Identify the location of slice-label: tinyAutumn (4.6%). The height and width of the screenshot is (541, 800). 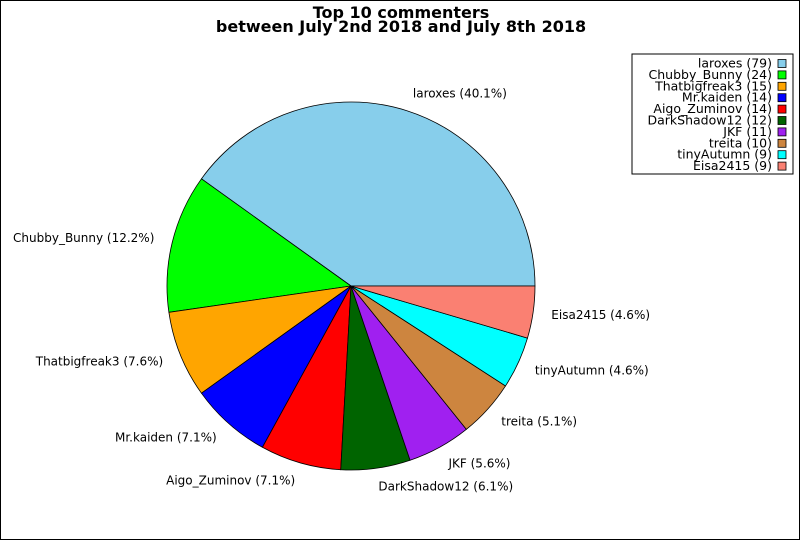
(592, 371).